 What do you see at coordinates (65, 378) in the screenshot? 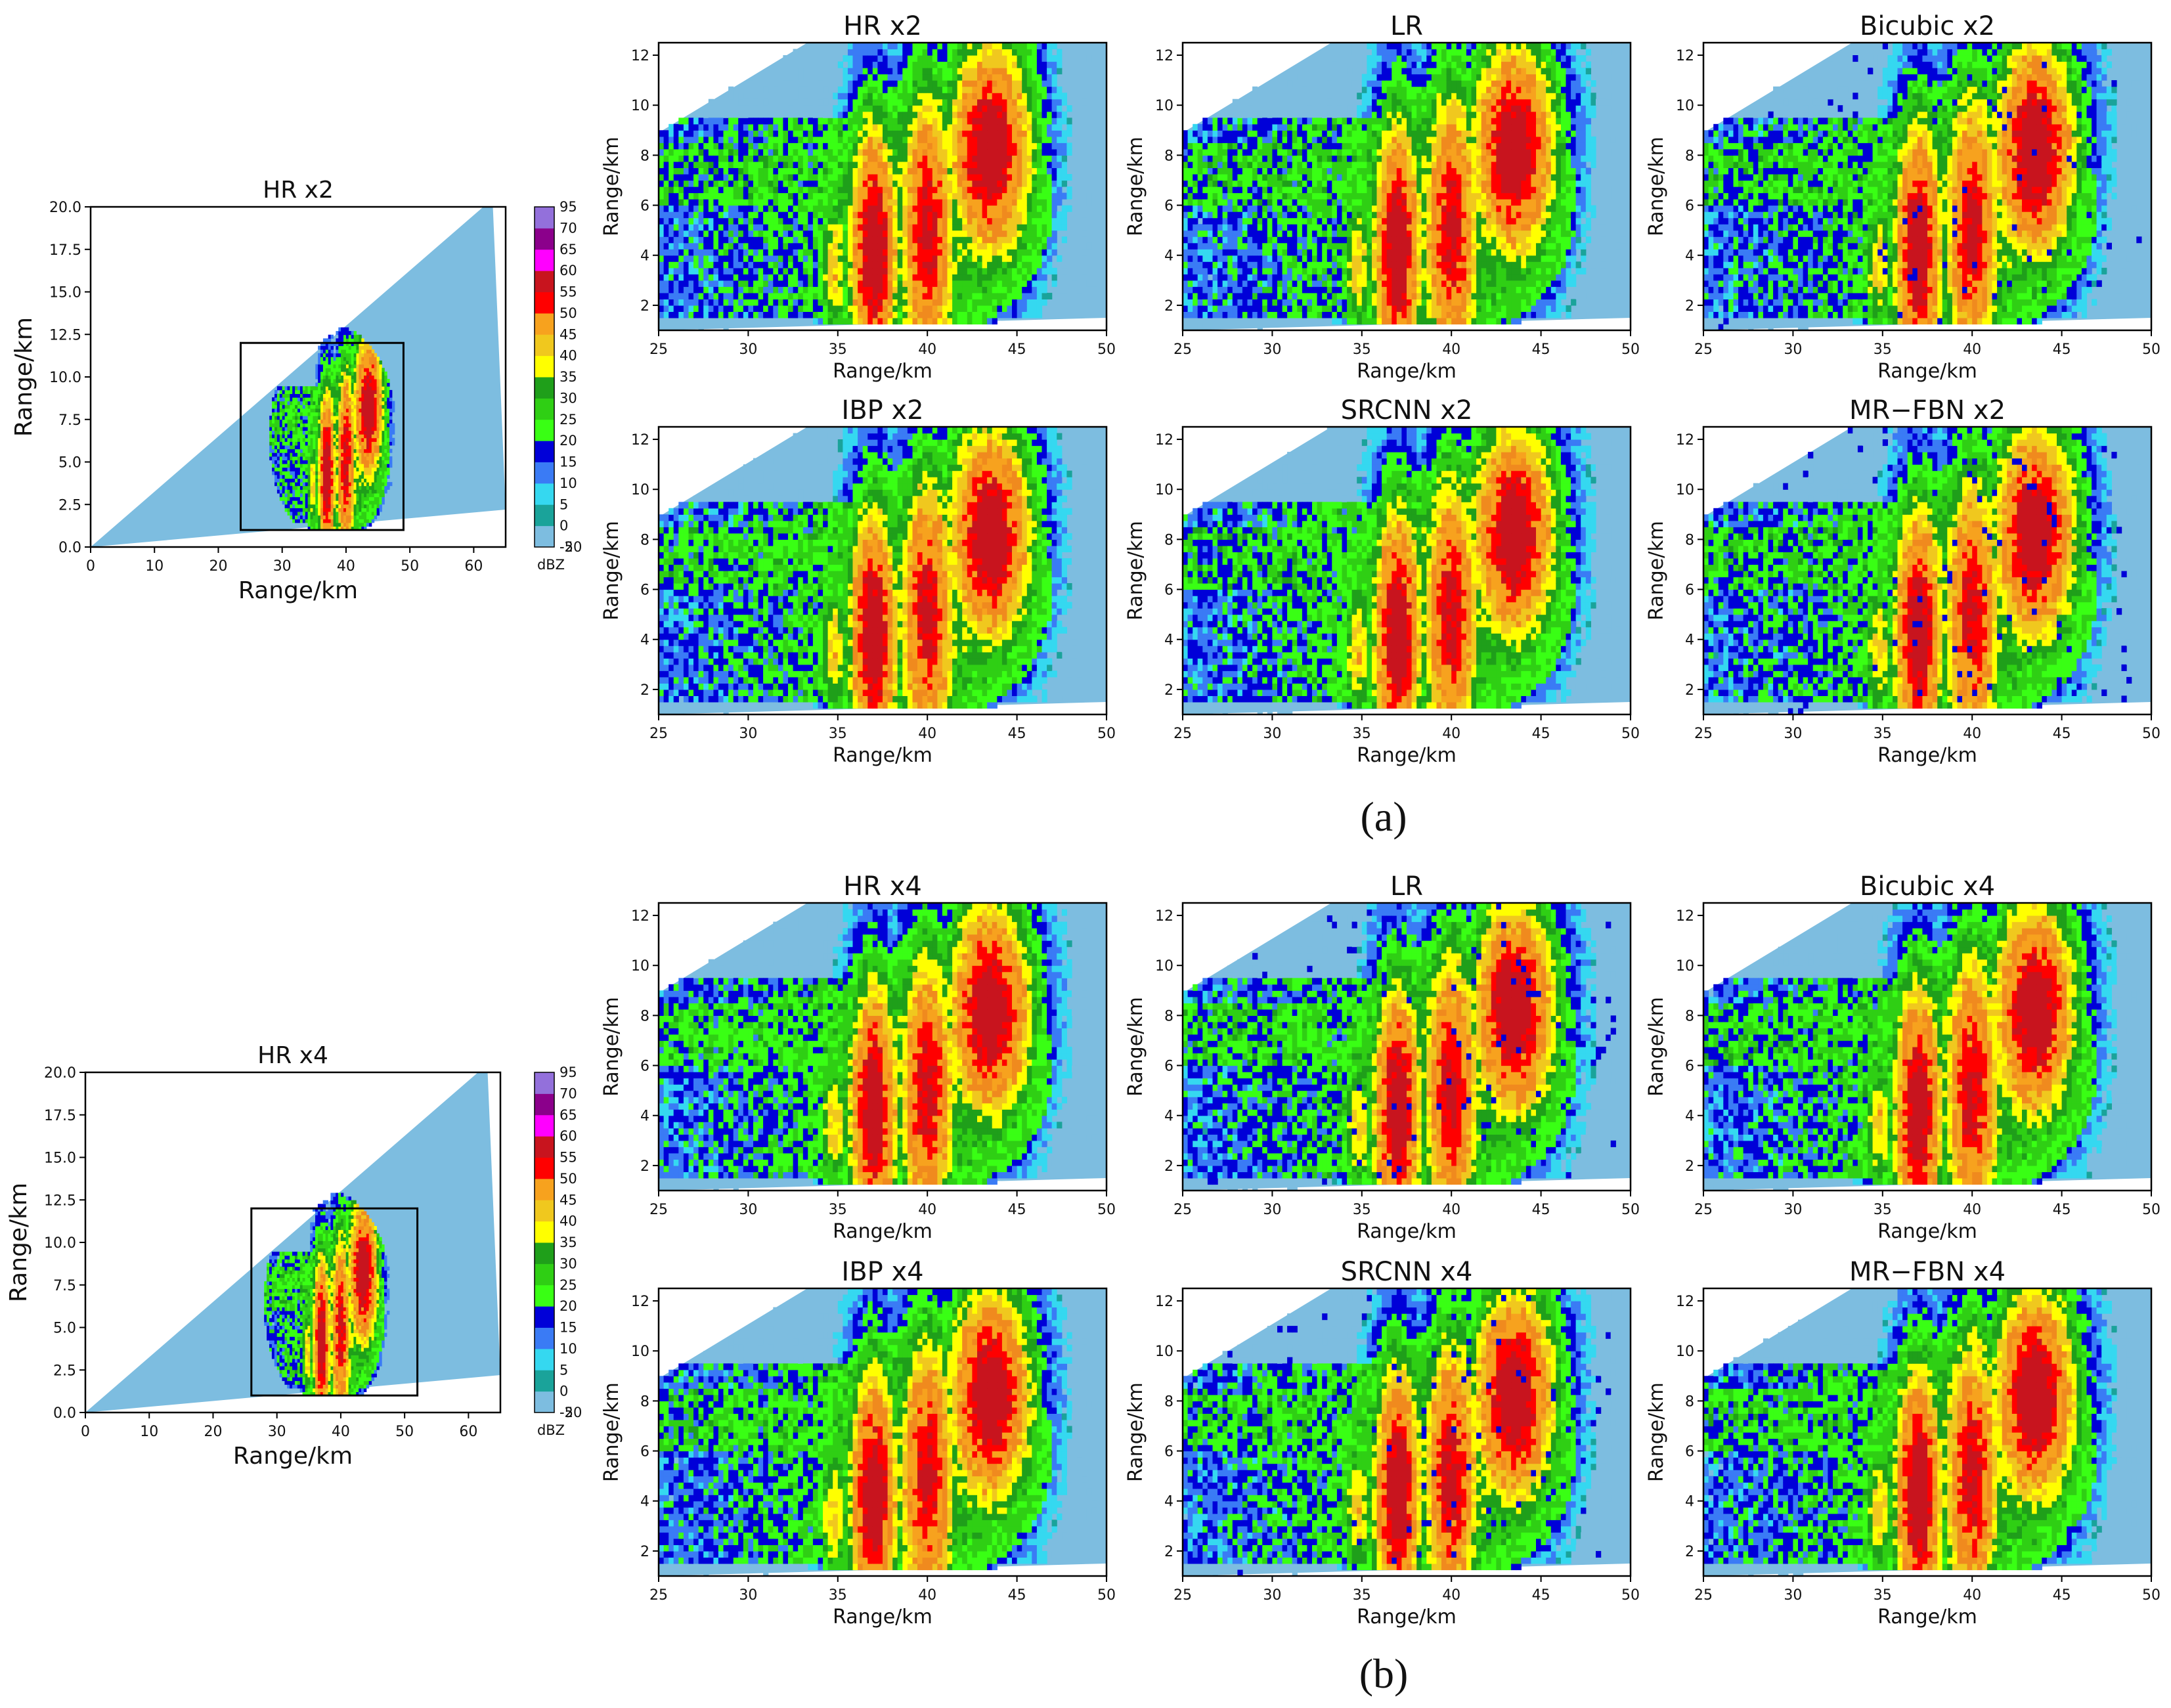
I see `y-tick-label: 10.0` at bounding box center [65, 378].